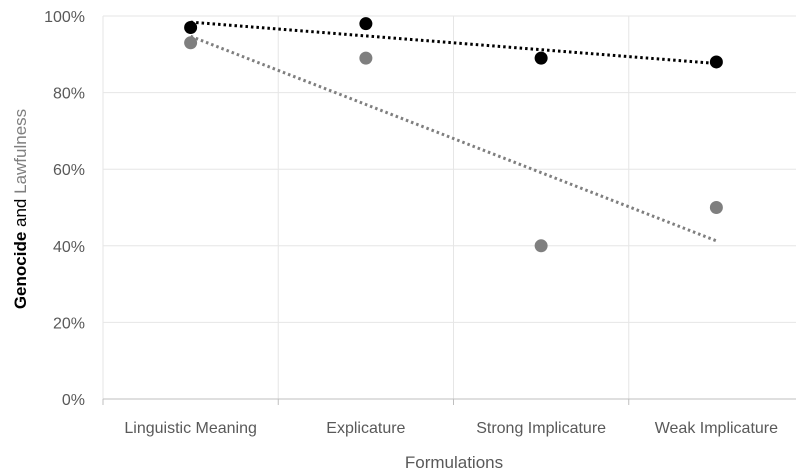 The image size is (796, 475). Describe the element at coordinates (190, 428) in the screenshot. I see `x-tick-label: Linguistic Meaning` at that location.